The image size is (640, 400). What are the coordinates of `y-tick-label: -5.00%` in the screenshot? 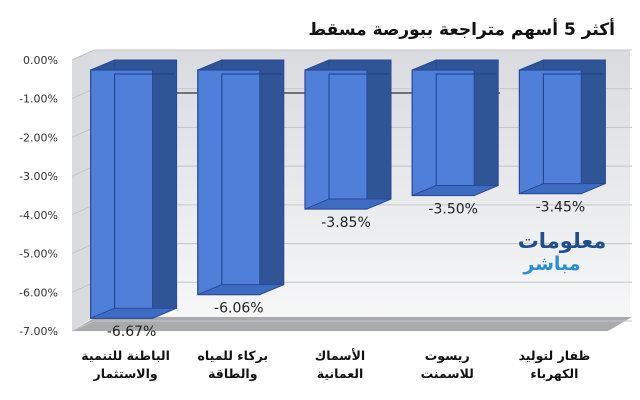 It's located at (38, 254).